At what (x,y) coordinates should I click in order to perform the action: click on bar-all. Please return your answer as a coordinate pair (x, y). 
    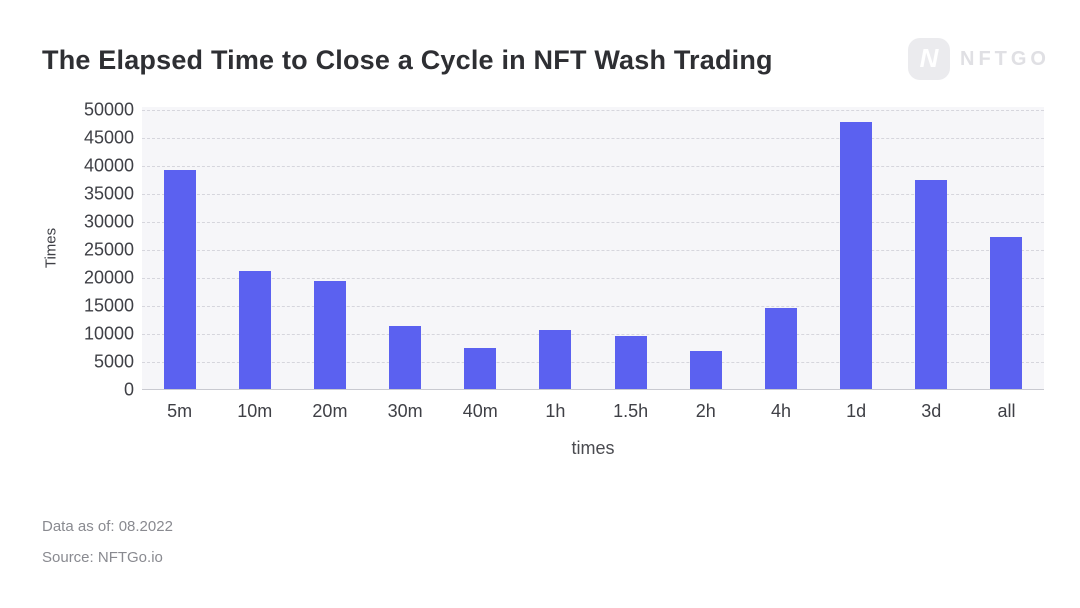
    Looking at the image, I should click on (1006, 312).